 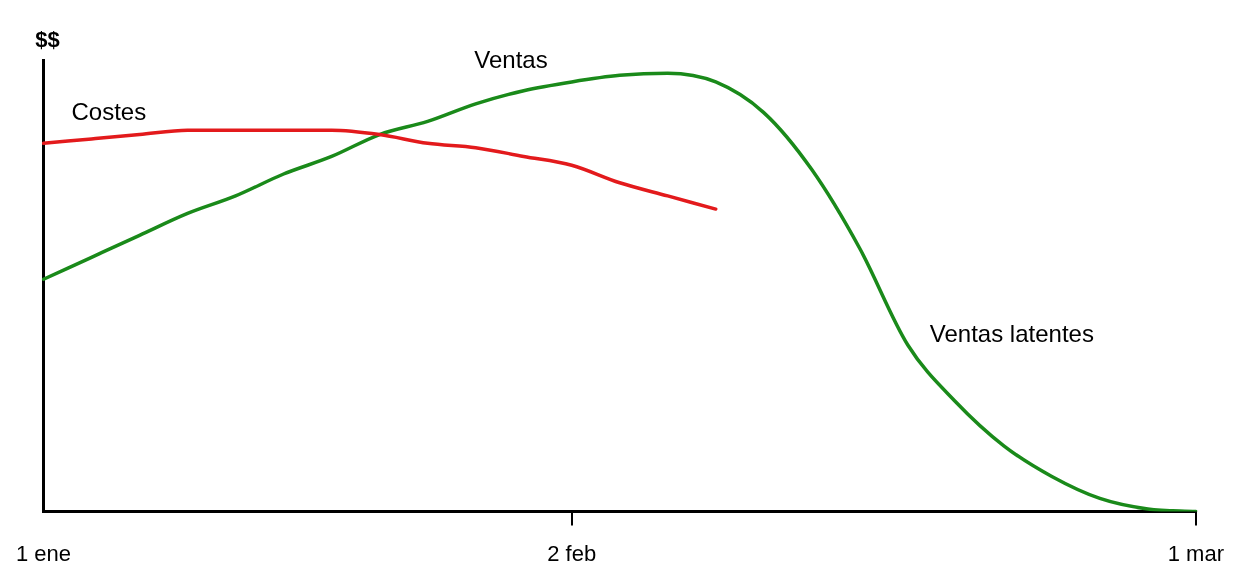 What do you see at coordinates (47, 40) in the screenshot?
I see `y-axis-title: $$` at bounding box center [47, 40].